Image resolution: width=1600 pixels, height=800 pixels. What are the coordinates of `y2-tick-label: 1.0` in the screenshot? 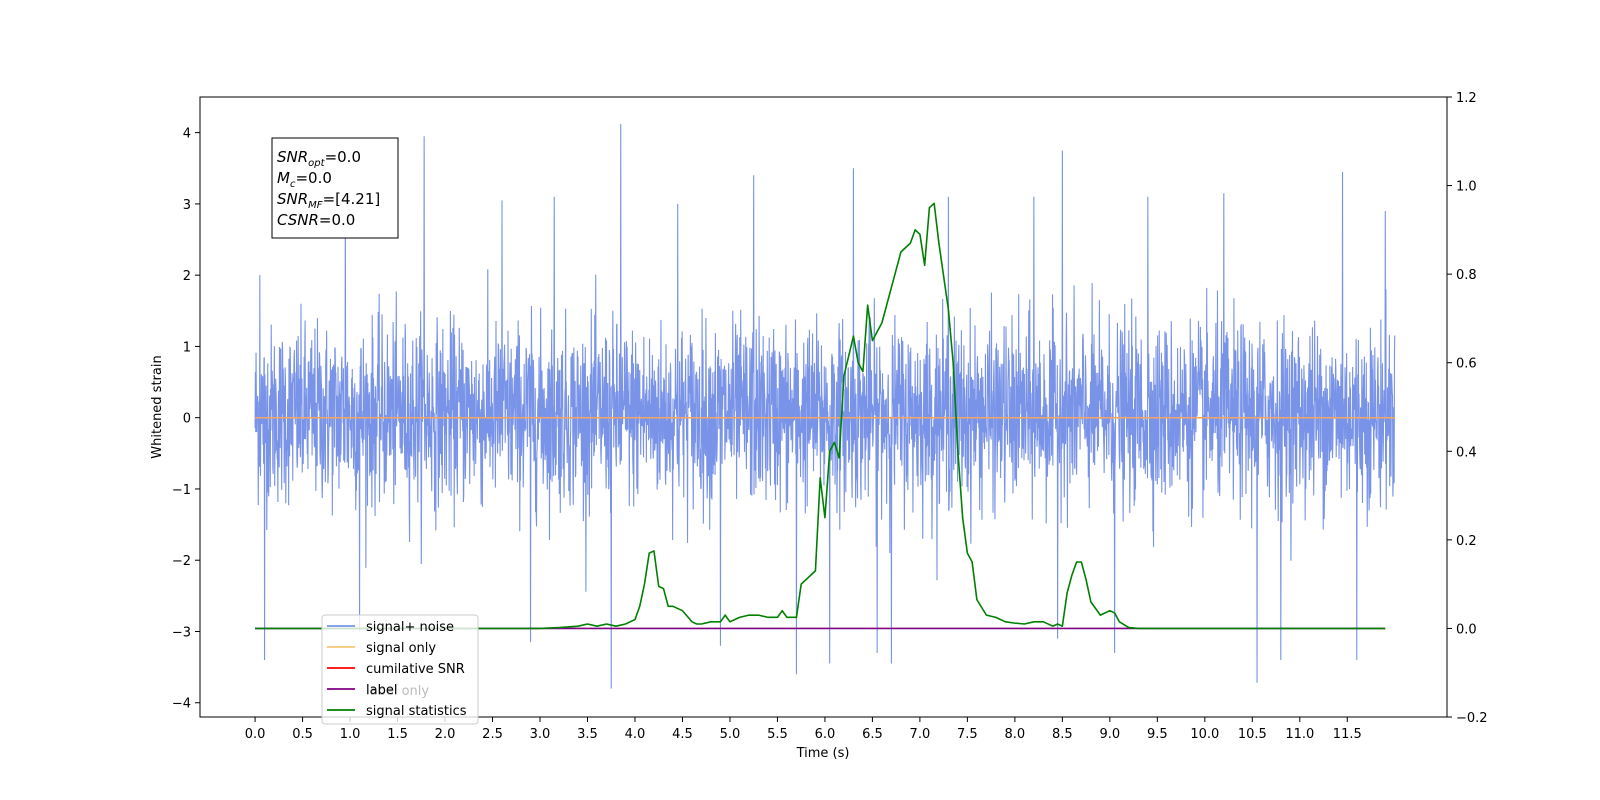 It's located at (1466, 187).